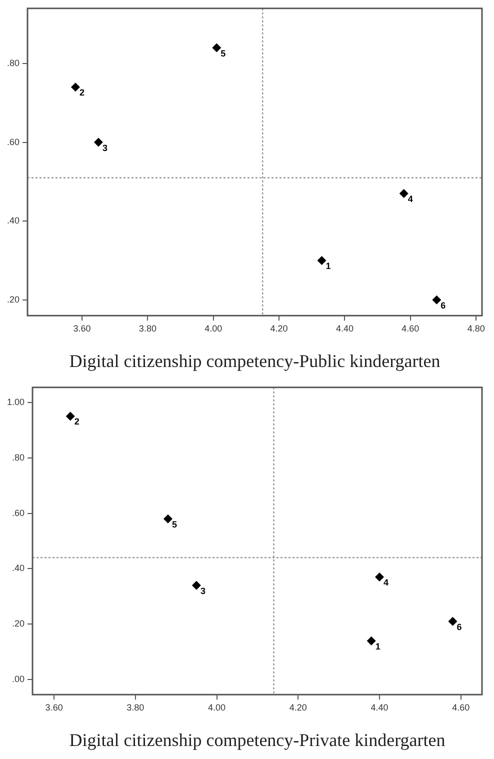  I want to click on y-tick-label: 1.00, so click(15, 401).